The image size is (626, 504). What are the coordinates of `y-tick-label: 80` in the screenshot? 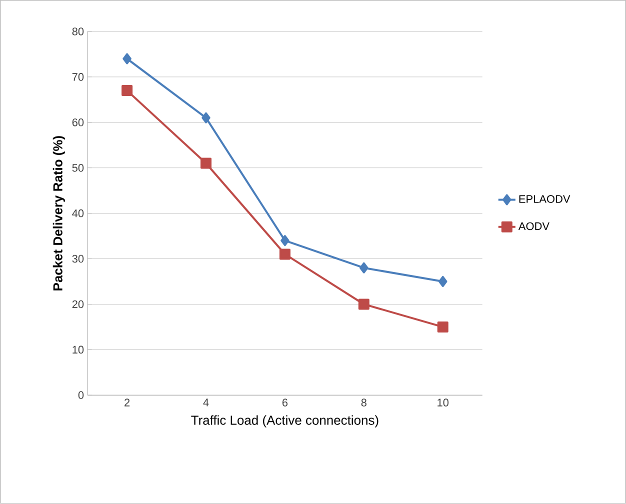 It's located at (78, 32).